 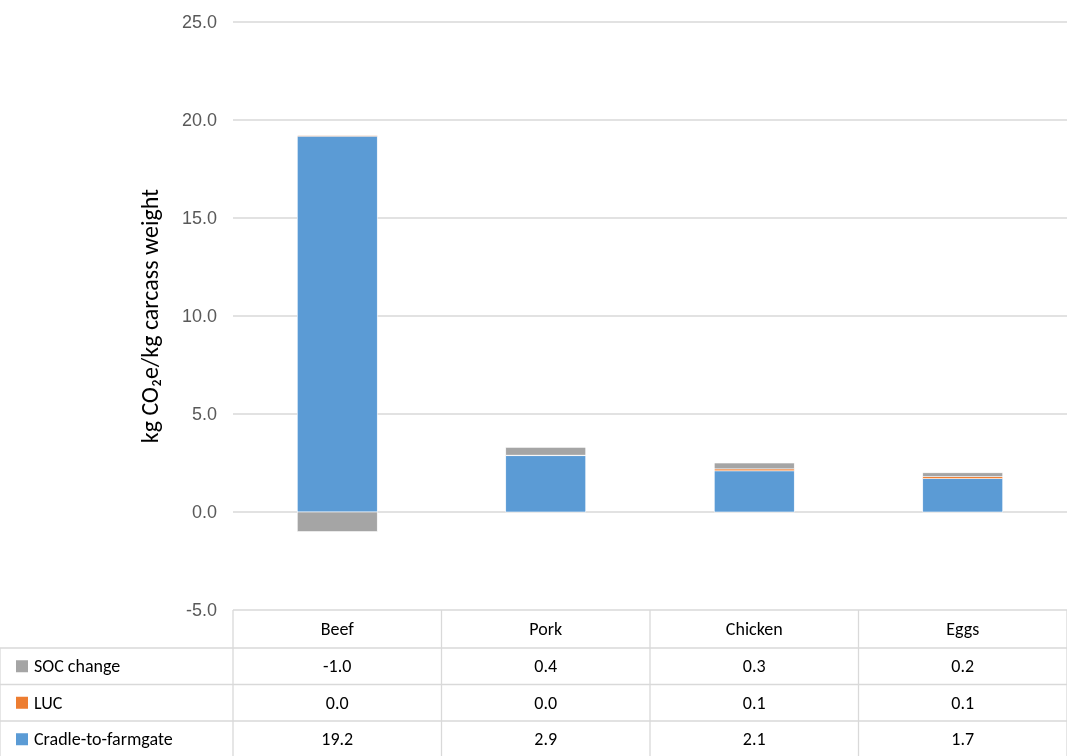 What do you see at coordinates (754, 629) in the screenshot?
I see `x-tick-label: Chicken` at bounding box center [754, 629].